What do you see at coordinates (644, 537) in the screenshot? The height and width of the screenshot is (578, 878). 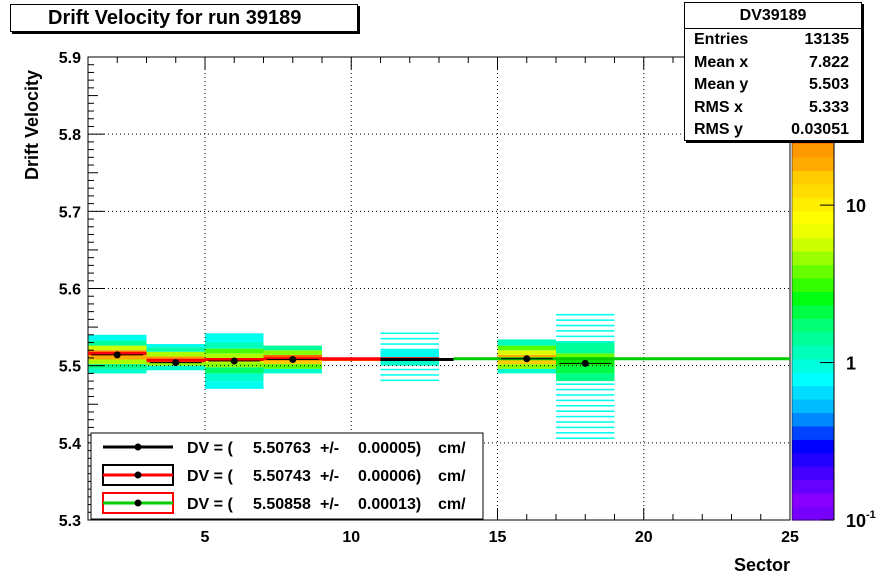 I see `x-tick-label: 20` at bounding box center [644, 537].